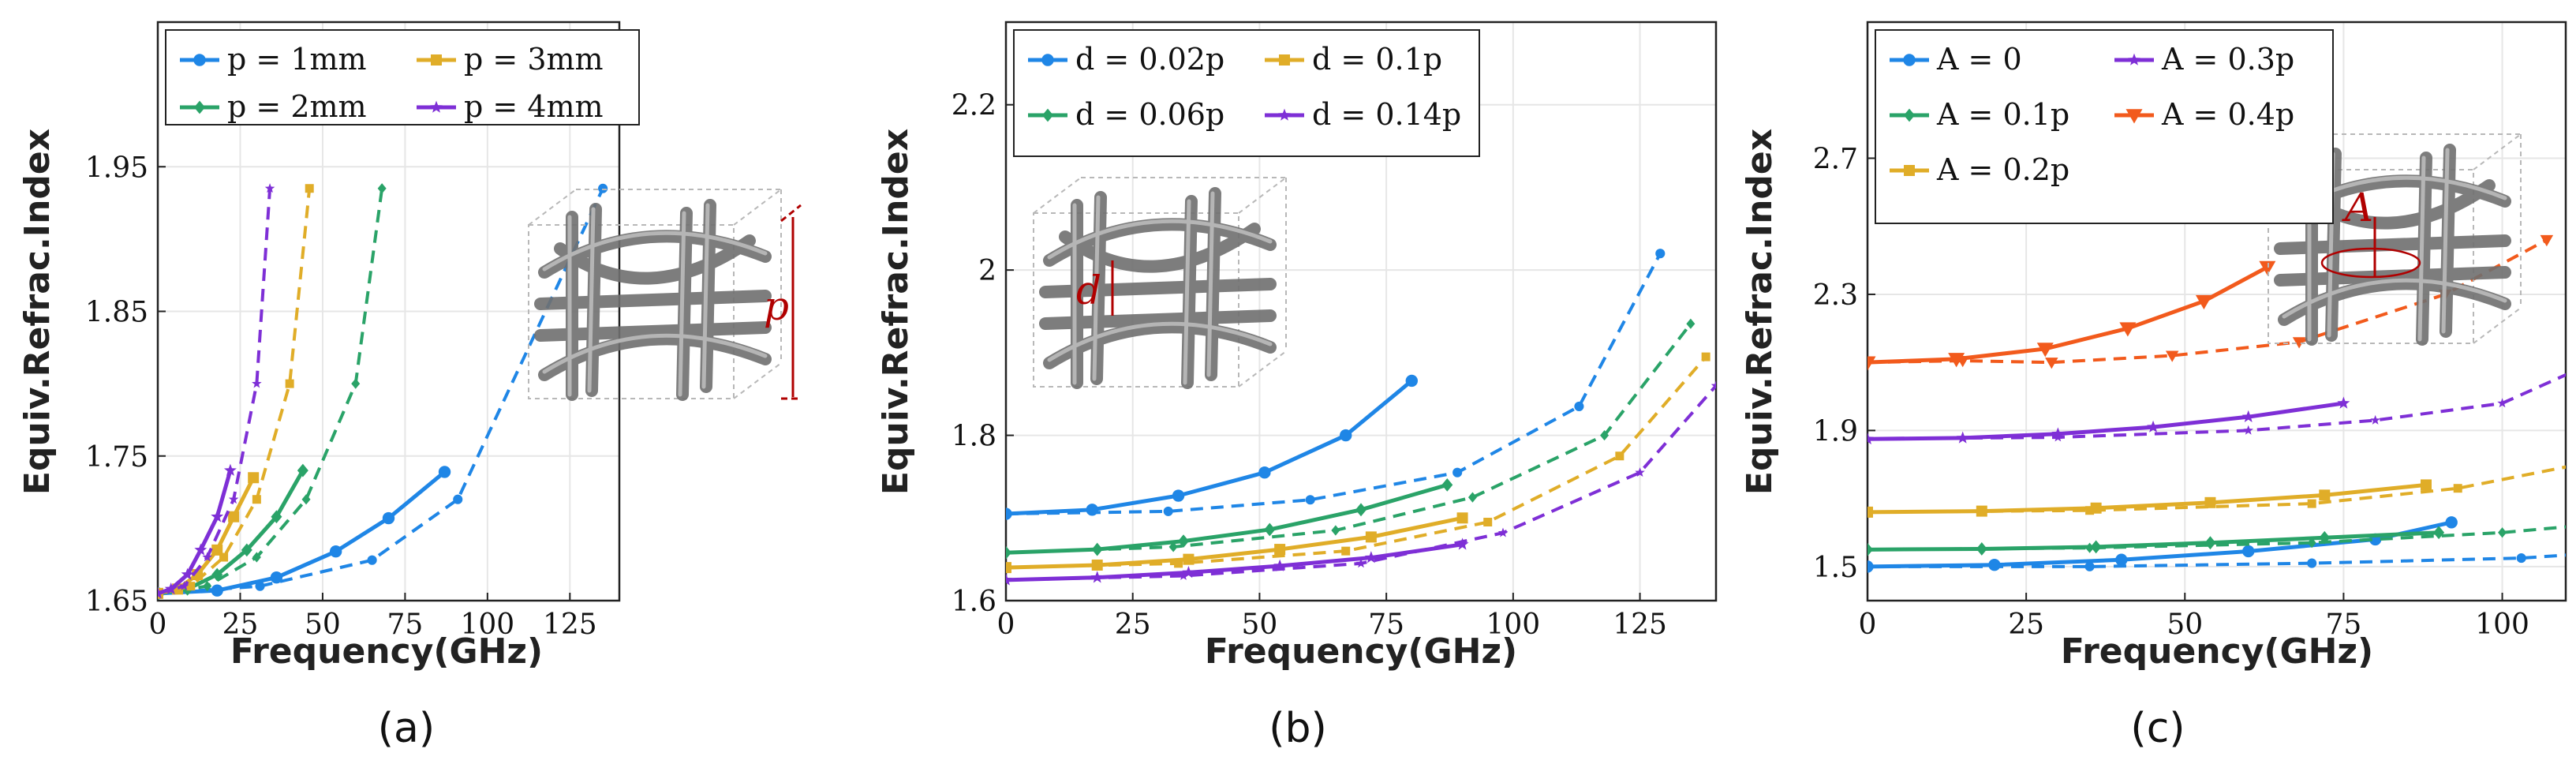  I want to click on lattice-inset-icon, so click(655, 294).